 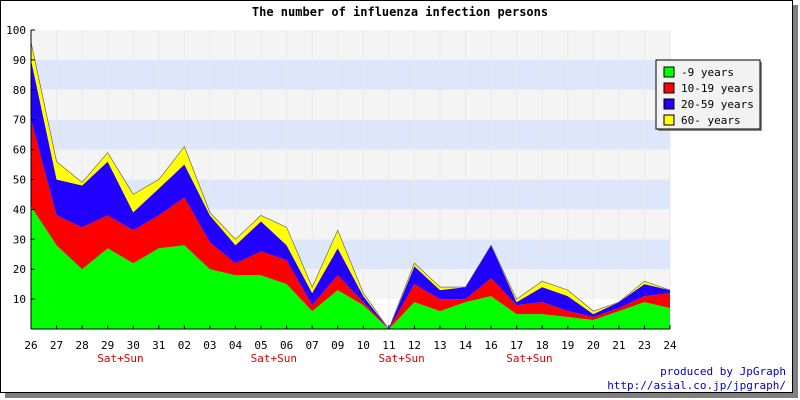 What do you see at coordinates (19, 269) in the screenshot?
I see `y-tick-label: 20` at bounding box center [19, 269].